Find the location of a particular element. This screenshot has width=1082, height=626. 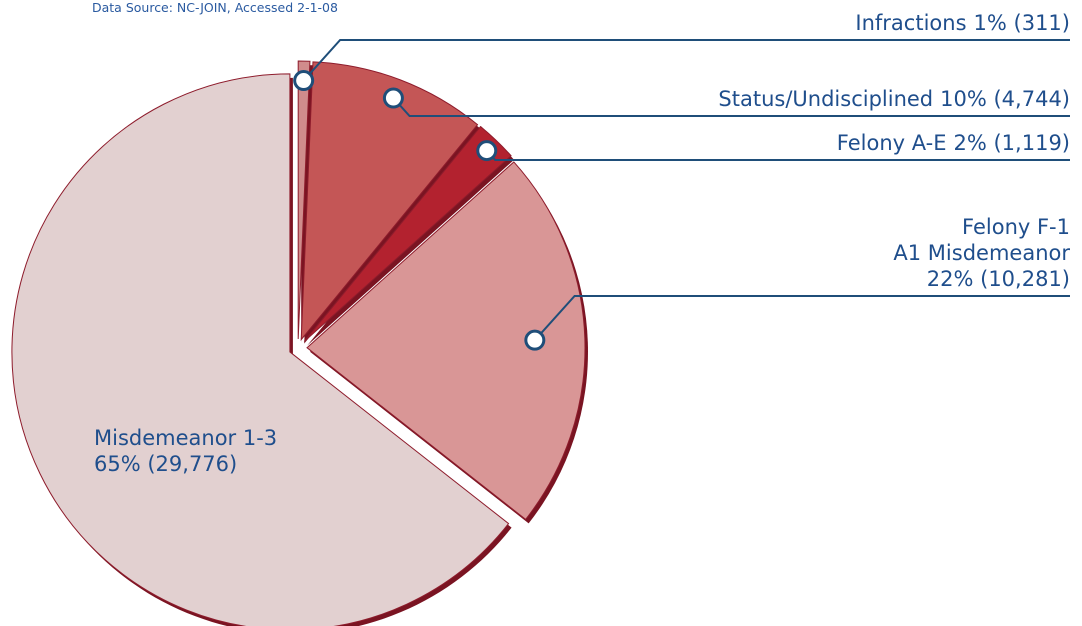

slice-label: Felony A-E 2% (1,119) is located at coordinates (953, 143).